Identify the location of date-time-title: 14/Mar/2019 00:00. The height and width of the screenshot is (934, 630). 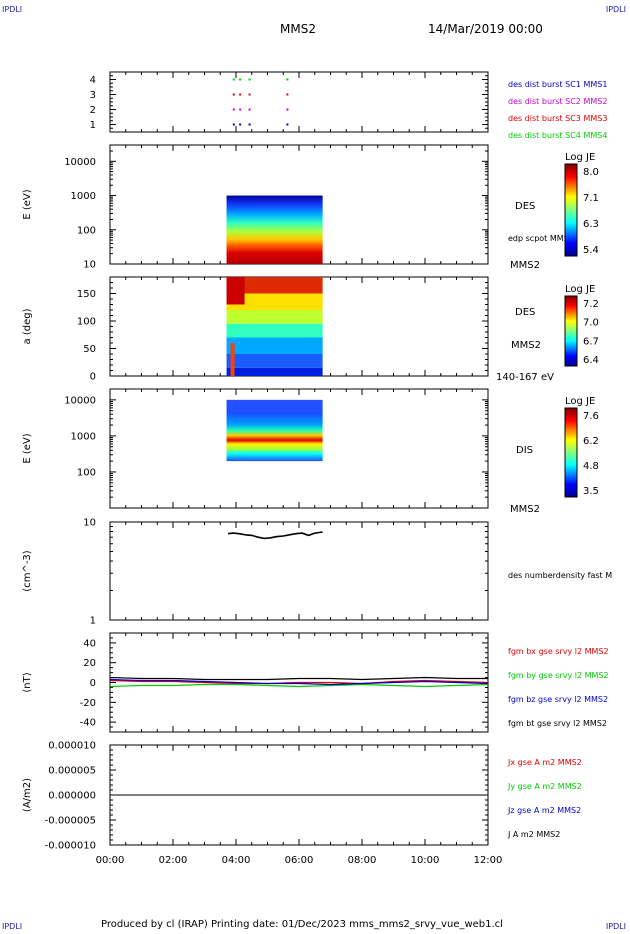
(485, 29).